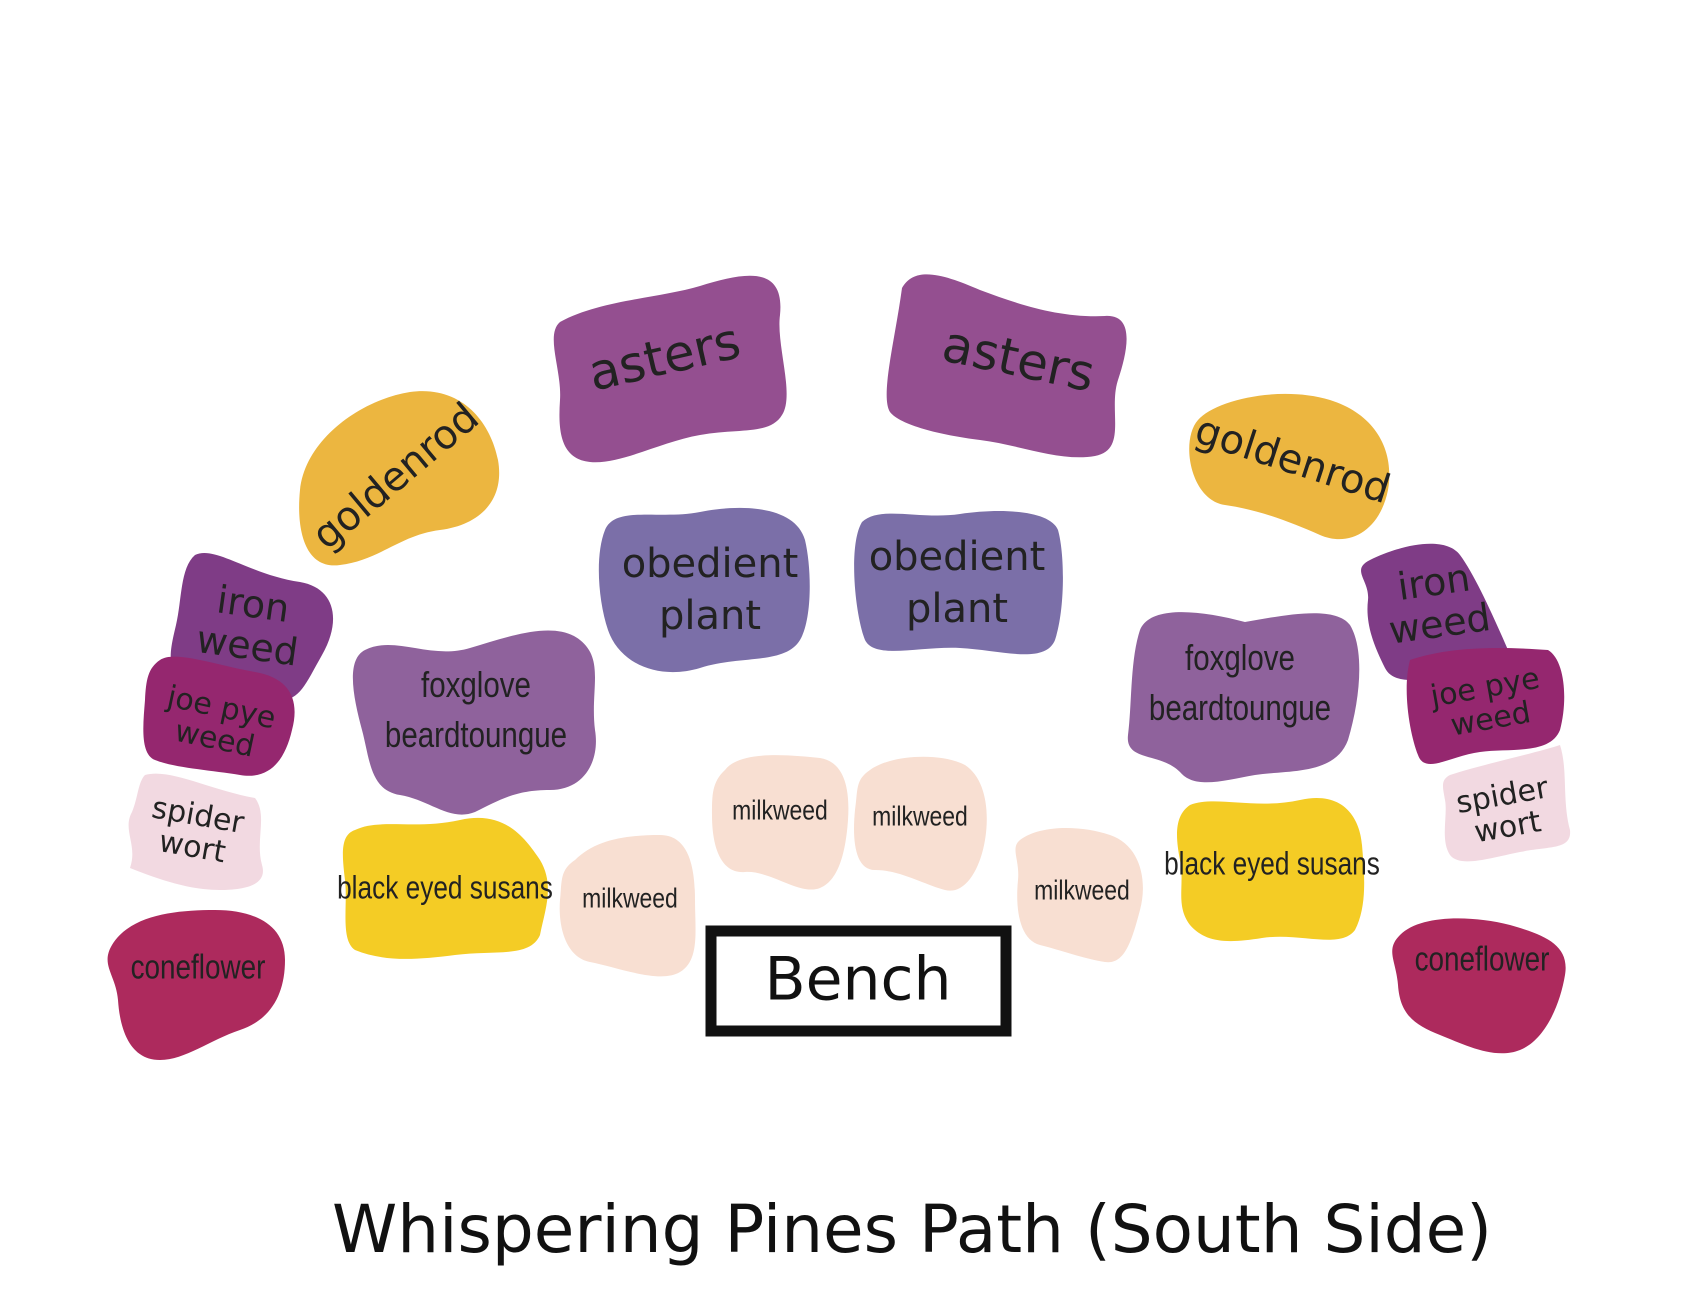  I want to click on bed-foxglove-left: foxglove beardtoungue, so click(474, 722).